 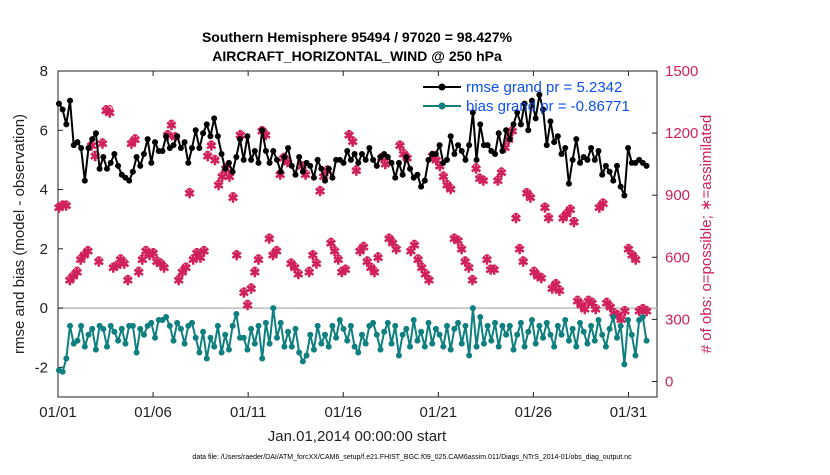 What do you see at coordinates (534, 412) in the screenshot?
I see `x-tick-label: 01/26` at bounding box center [534, 412].